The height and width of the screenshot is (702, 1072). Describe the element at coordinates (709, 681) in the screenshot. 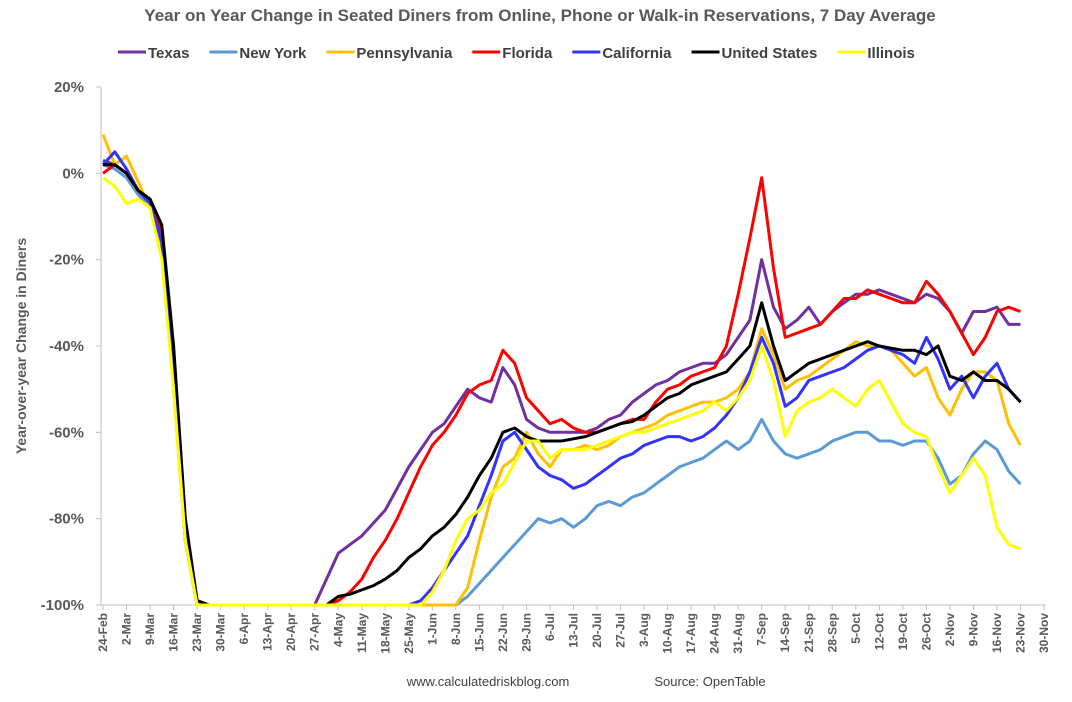

I see `source-note: Source: OpenTable` at that location.